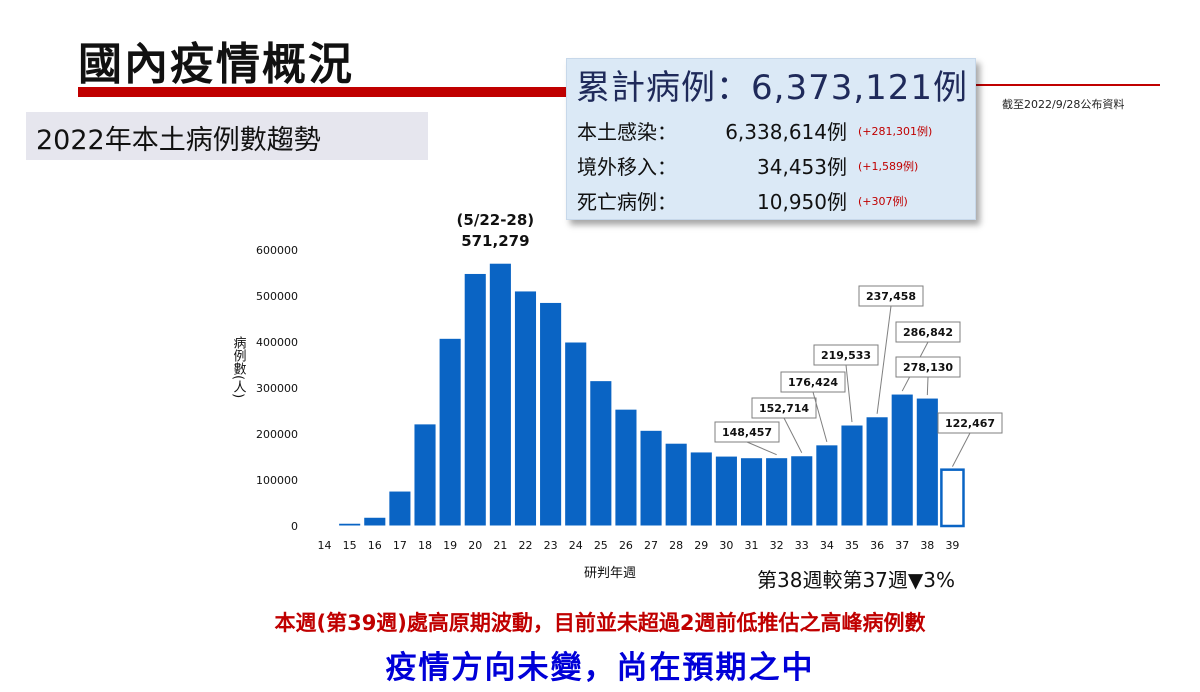  I want to click on x-axis-label: 研判年週, so click(610, 573).